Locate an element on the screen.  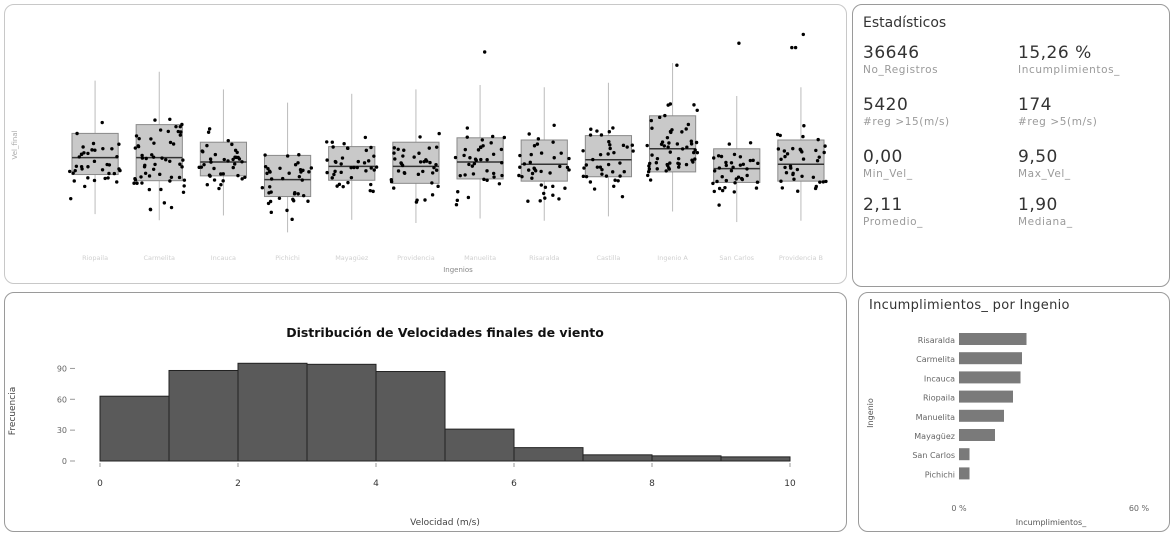
histogram-y-tick-label: 30 is located at coordinates (62, 430).